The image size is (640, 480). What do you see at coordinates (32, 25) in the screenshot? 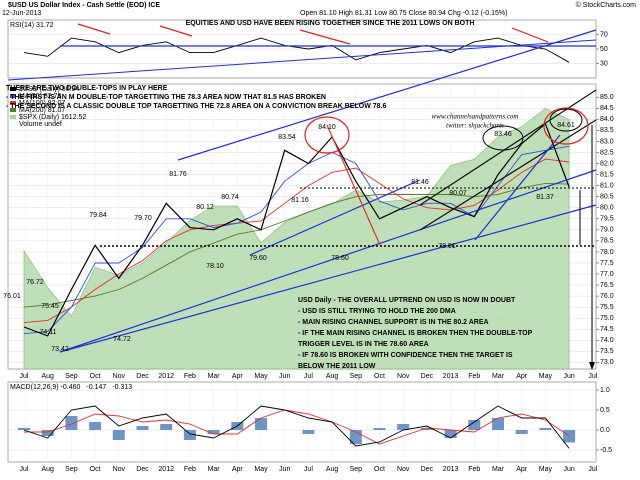
I see `legend-label: RSI(14) 31.72` at bounding box center [32, 25].